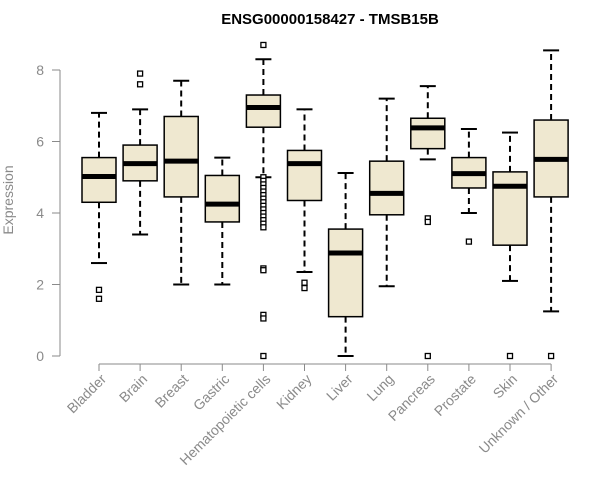  I want to click on x-tick-label: Skin, so click(505, 386).